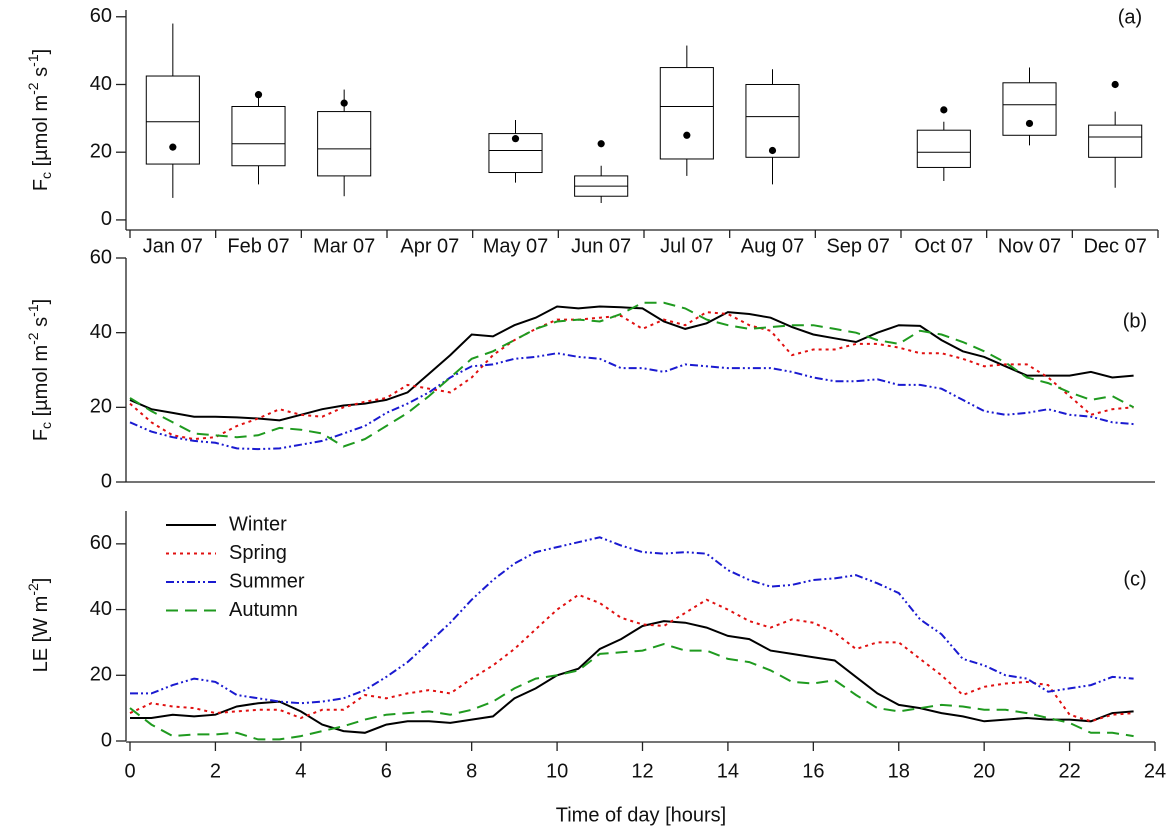 The width and height of the screenshot is (1174, 836). Describe the element at coordinates (984, 771) in the screenshot. I see `x-tick-label: 20` at that location.